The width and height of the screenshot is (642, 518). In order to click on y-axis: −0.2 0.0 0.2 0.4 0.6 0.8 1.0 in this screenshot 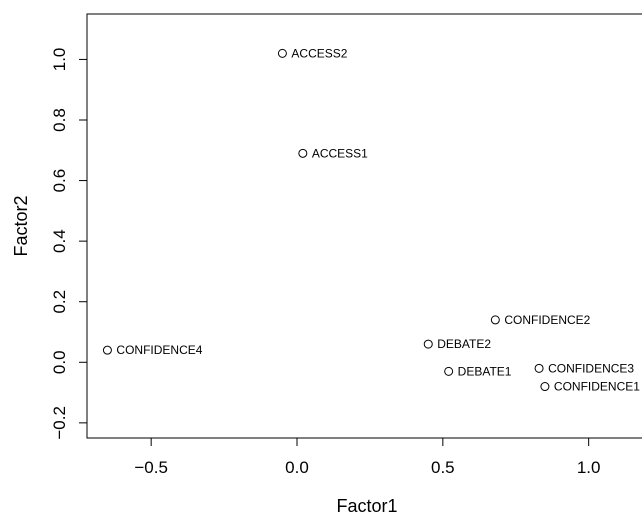, I will do `click(69, 244)`.